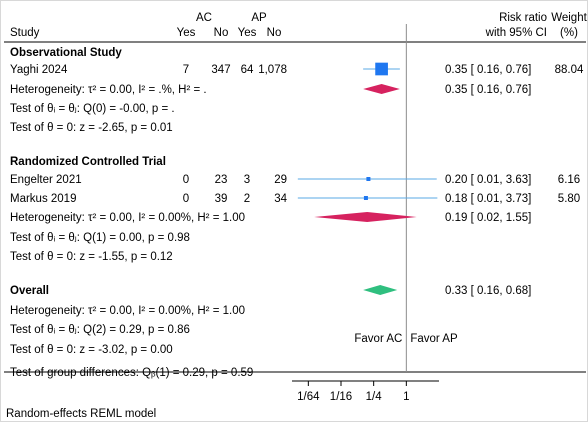  Describe the element at coordinates (25, 33) in the screenshot. I see `header-study: Study` at that location.